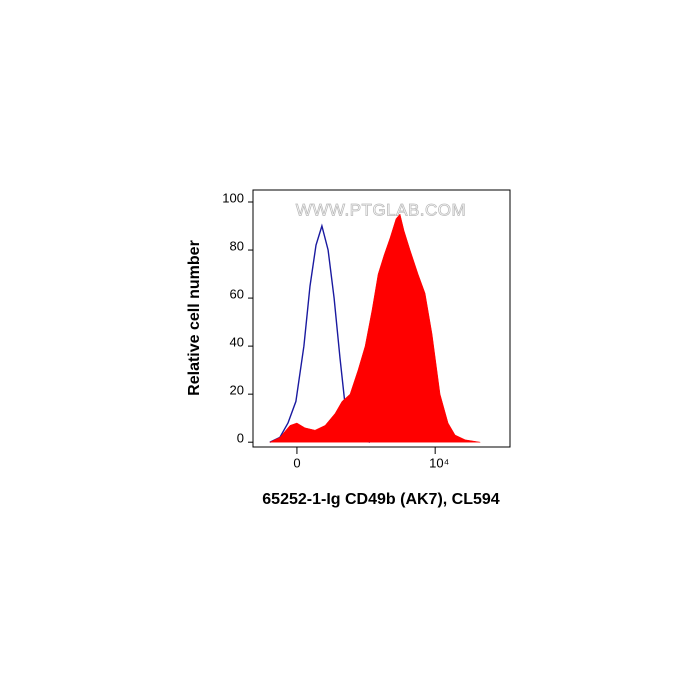 This screenshot has width=700, height=700. What do you see at coordinates (296, 462) in the screenshot?
I see `x-tick-label: 0` at bounding box center [296, 462].